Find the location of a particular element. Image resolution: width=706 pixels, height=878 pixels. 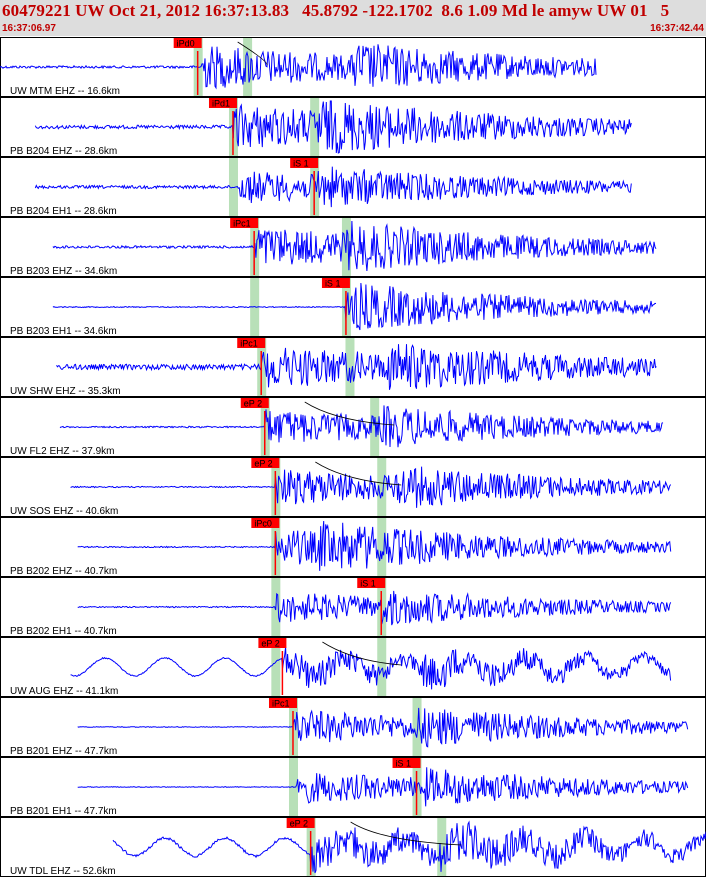

station-label: PB B204 EH1 -- 28.6km is located at coordinates (63, 211).